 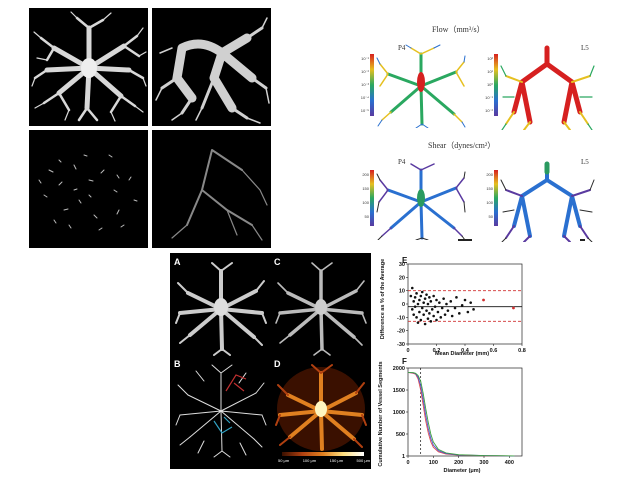 I want to click on flow-tree-l5, so click(x=547, y=87).